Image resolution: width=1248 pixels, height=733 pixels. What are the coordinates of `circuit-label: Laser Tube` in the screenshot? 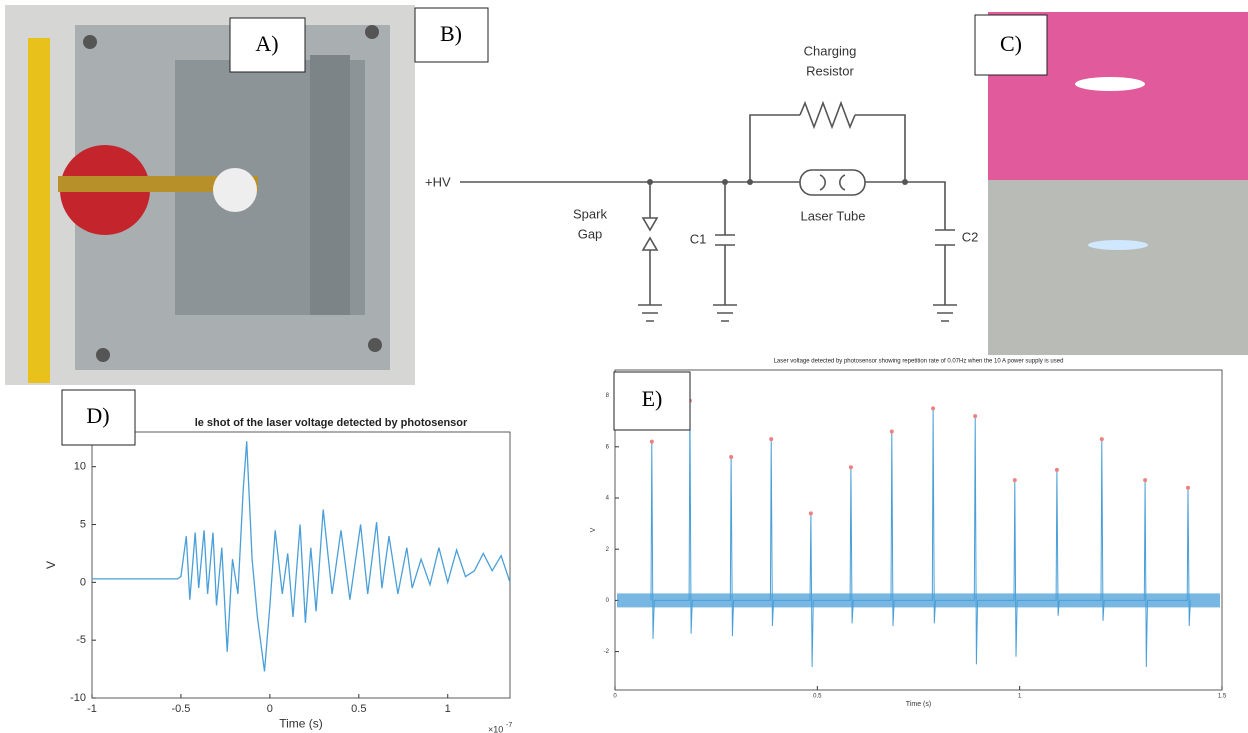 It's located at (832, 215).